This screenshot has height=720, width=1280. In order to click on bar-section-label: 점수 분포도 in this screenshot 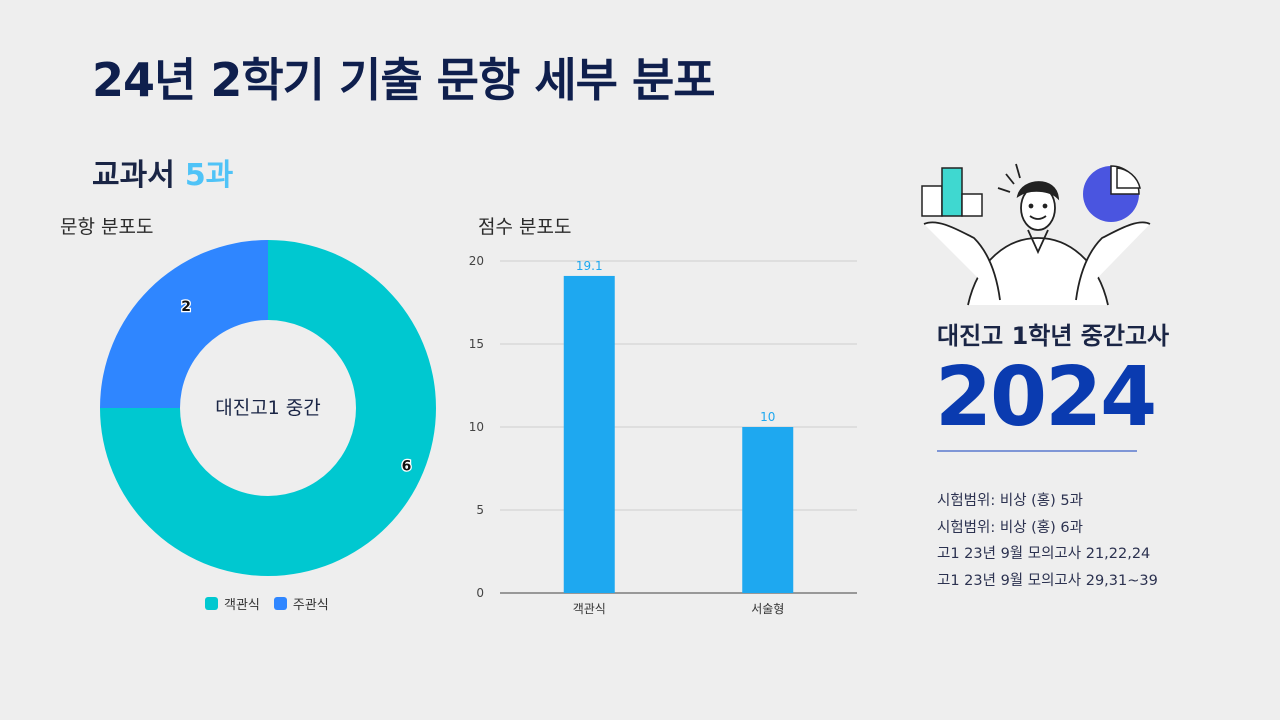, I will do `click(525, 227)`.